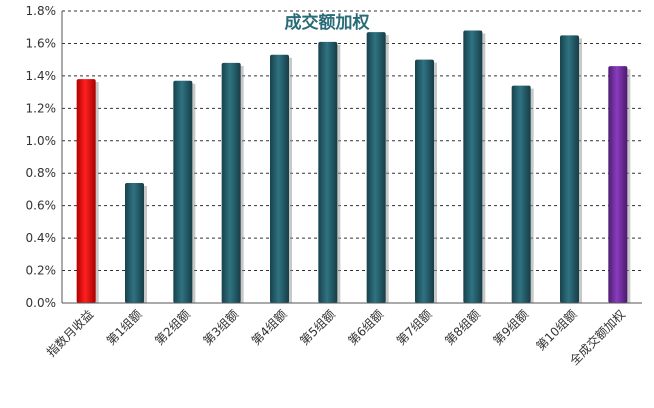 The image size is (654, 408). Describe the element at coordinates (556, 330) in the screenshot. I see `x-category-label: 第10组额` at that location.